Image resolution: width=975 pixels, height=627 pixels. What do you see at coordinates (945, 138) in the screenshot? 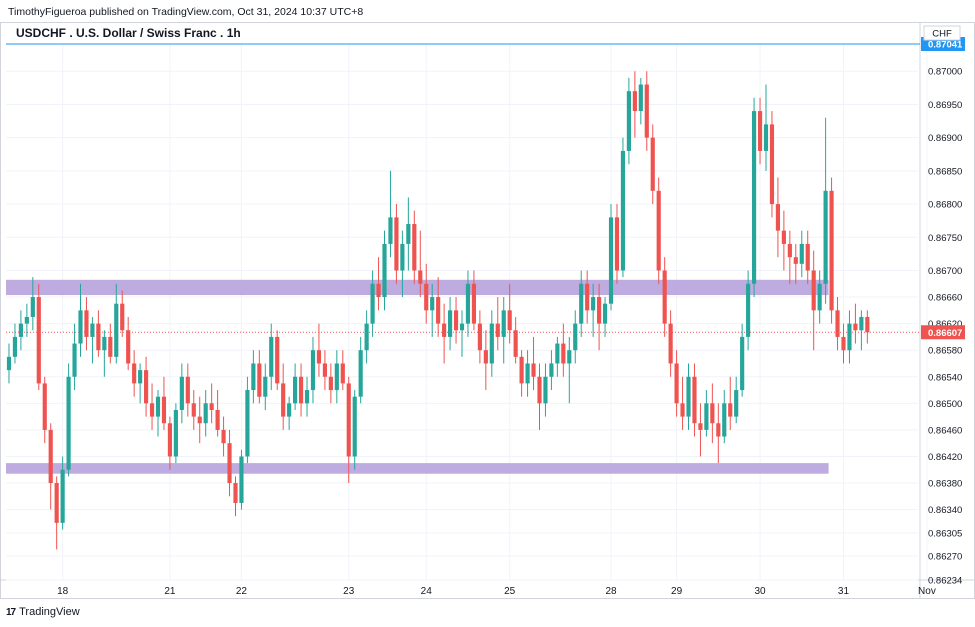
I see `price-tick-label: 0.86900` at bounding box center [945, 138].